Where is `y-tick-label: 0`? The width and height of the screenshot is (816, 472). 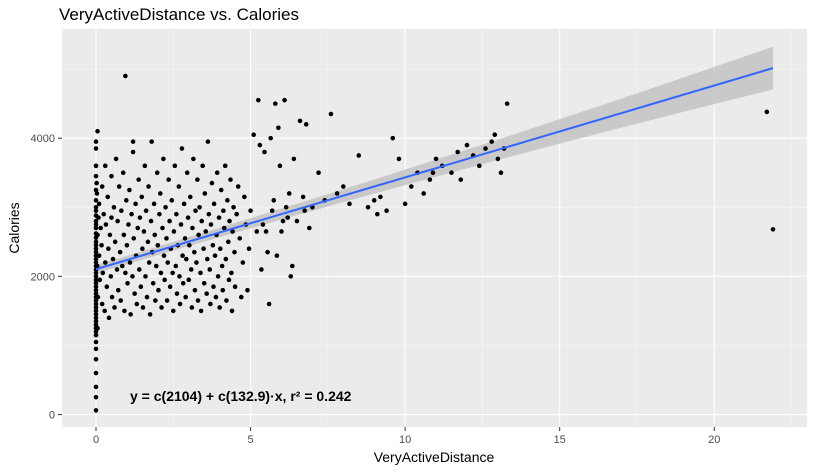
y-tick-label: 0 is located at coordinates (52, 416).